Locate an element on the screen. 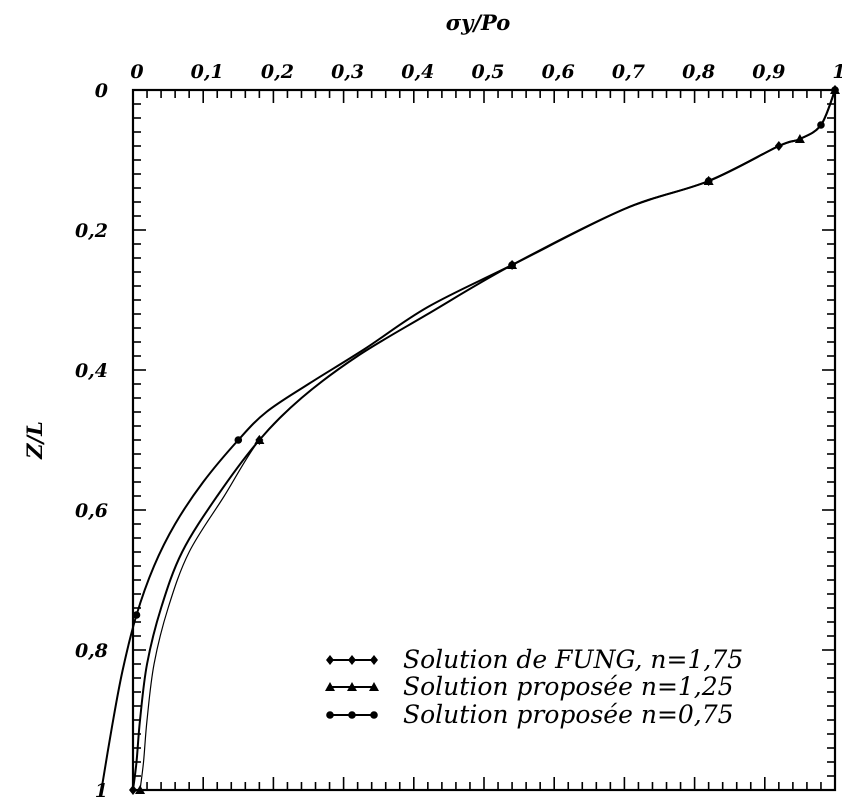 The height and width of the screenshot is (800, 842). legend-label: Solution proposée n=1,25 is located at coordinates (568, 686).